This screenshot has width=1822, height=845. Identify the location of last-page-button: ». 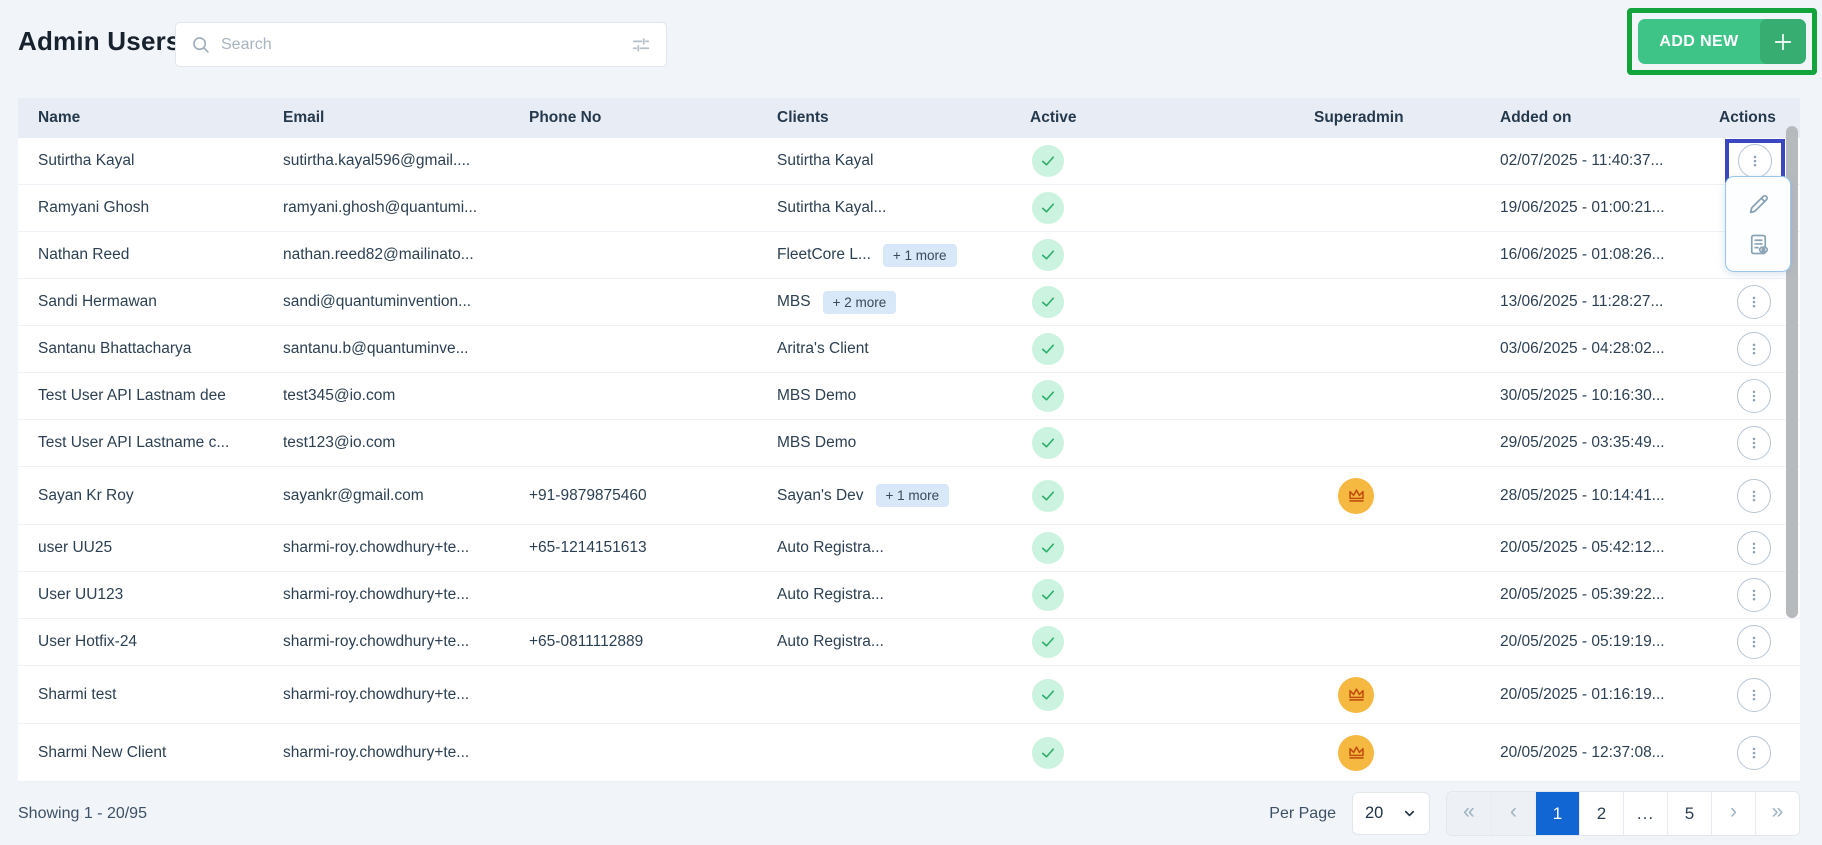
(1777, 813).